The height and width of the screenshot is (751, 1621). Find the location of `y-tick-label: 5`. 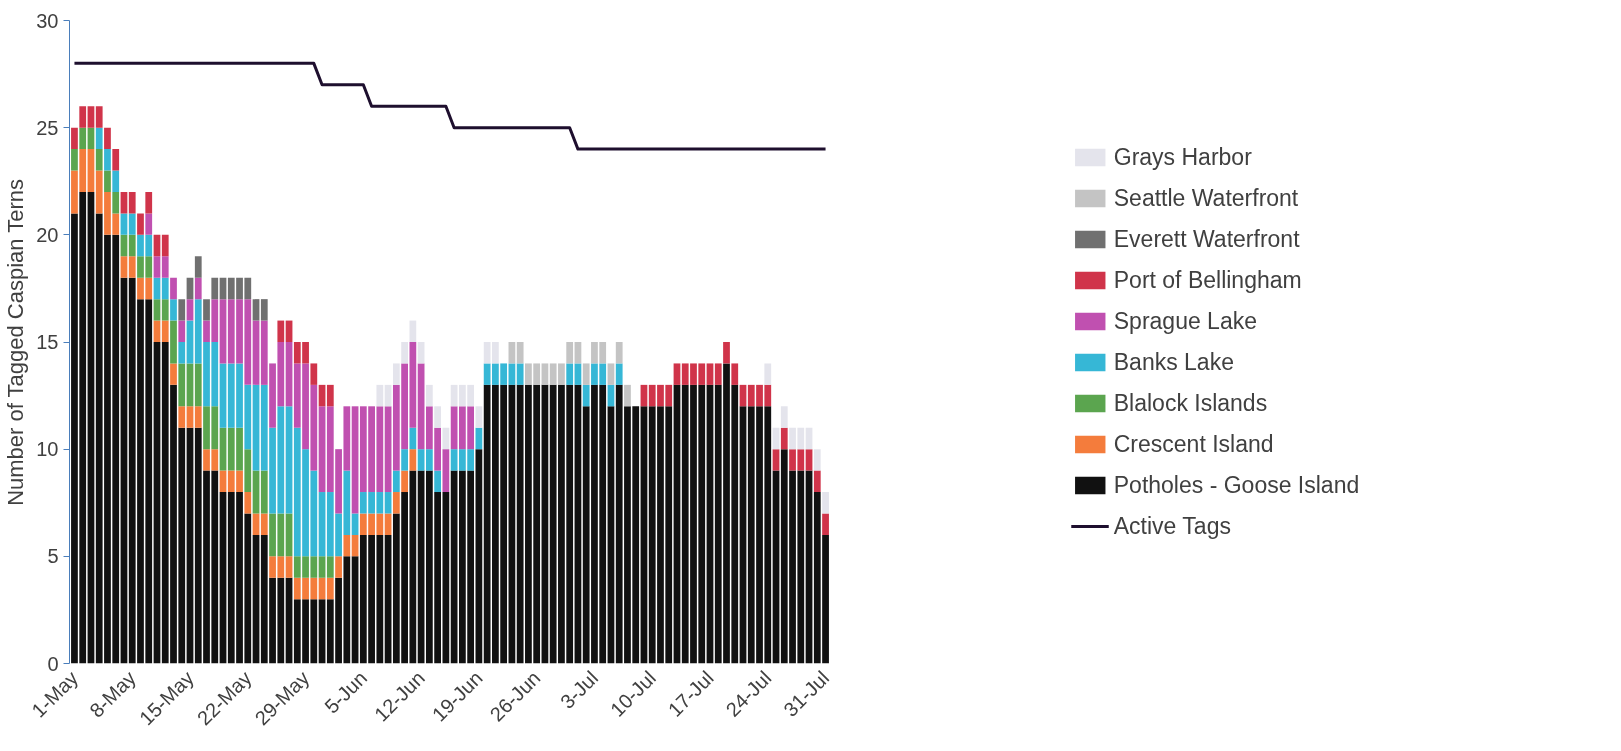

y-tick-label: 5 is located at coordinates (53, 556).